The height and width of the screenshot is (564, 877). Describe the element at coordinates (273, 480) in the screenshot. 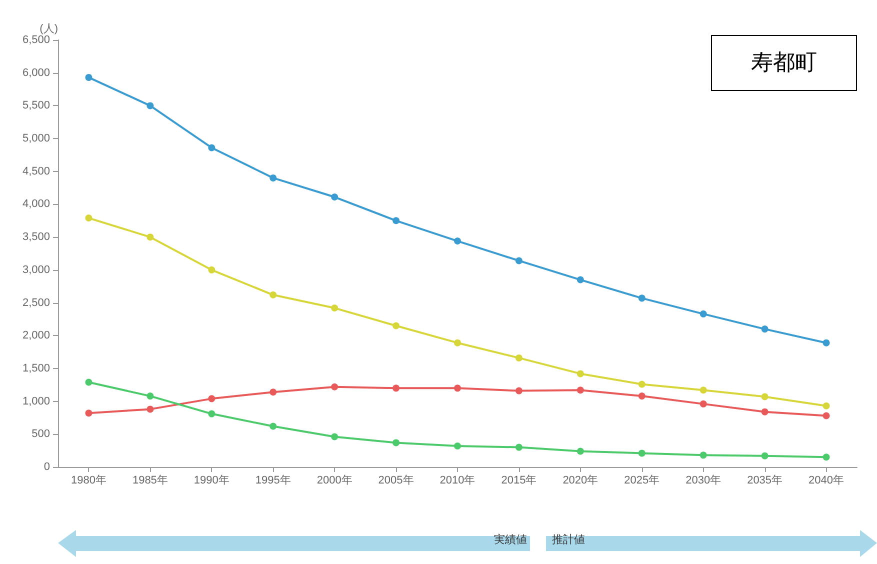

I see `x-tick-label: 1995年` at that location.